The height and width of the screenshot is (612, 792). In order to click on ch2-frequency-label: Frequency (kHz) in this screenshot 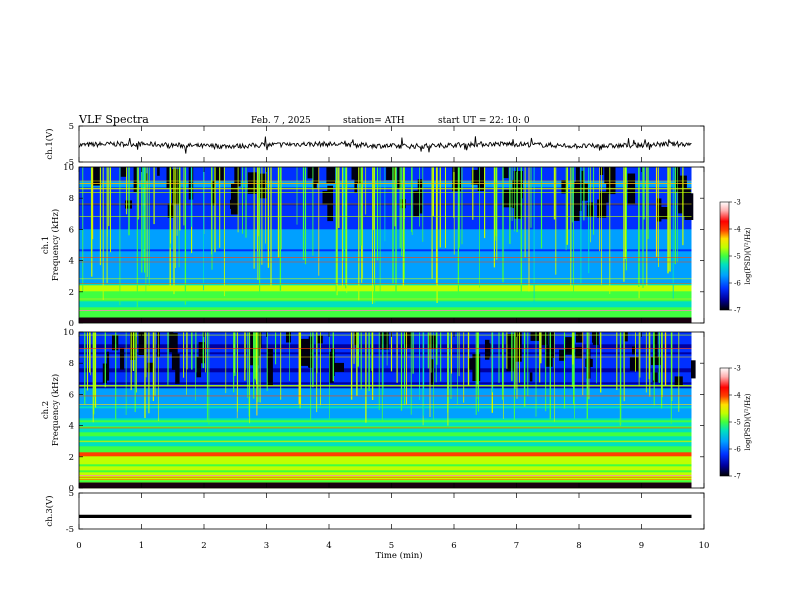, I will do `click(55, 410)`.